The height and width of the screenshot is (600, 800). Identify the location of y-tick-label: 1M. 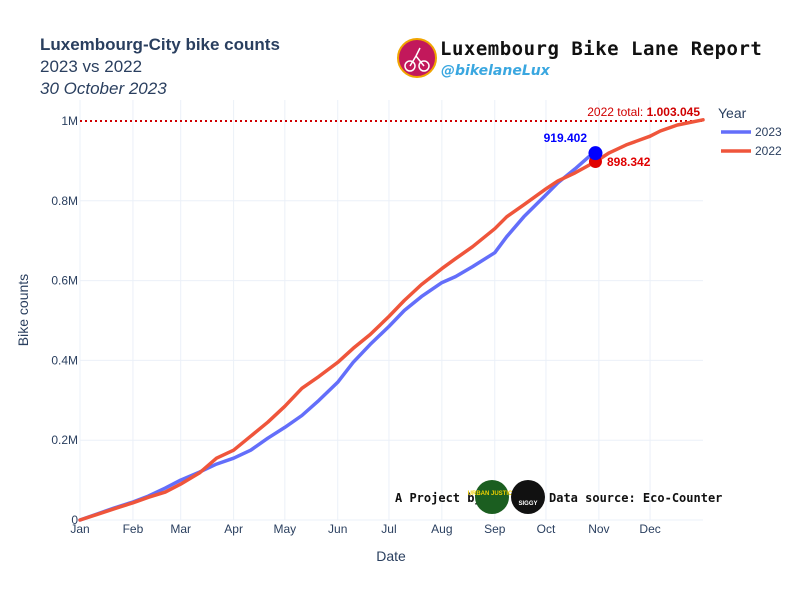
(69, 121).